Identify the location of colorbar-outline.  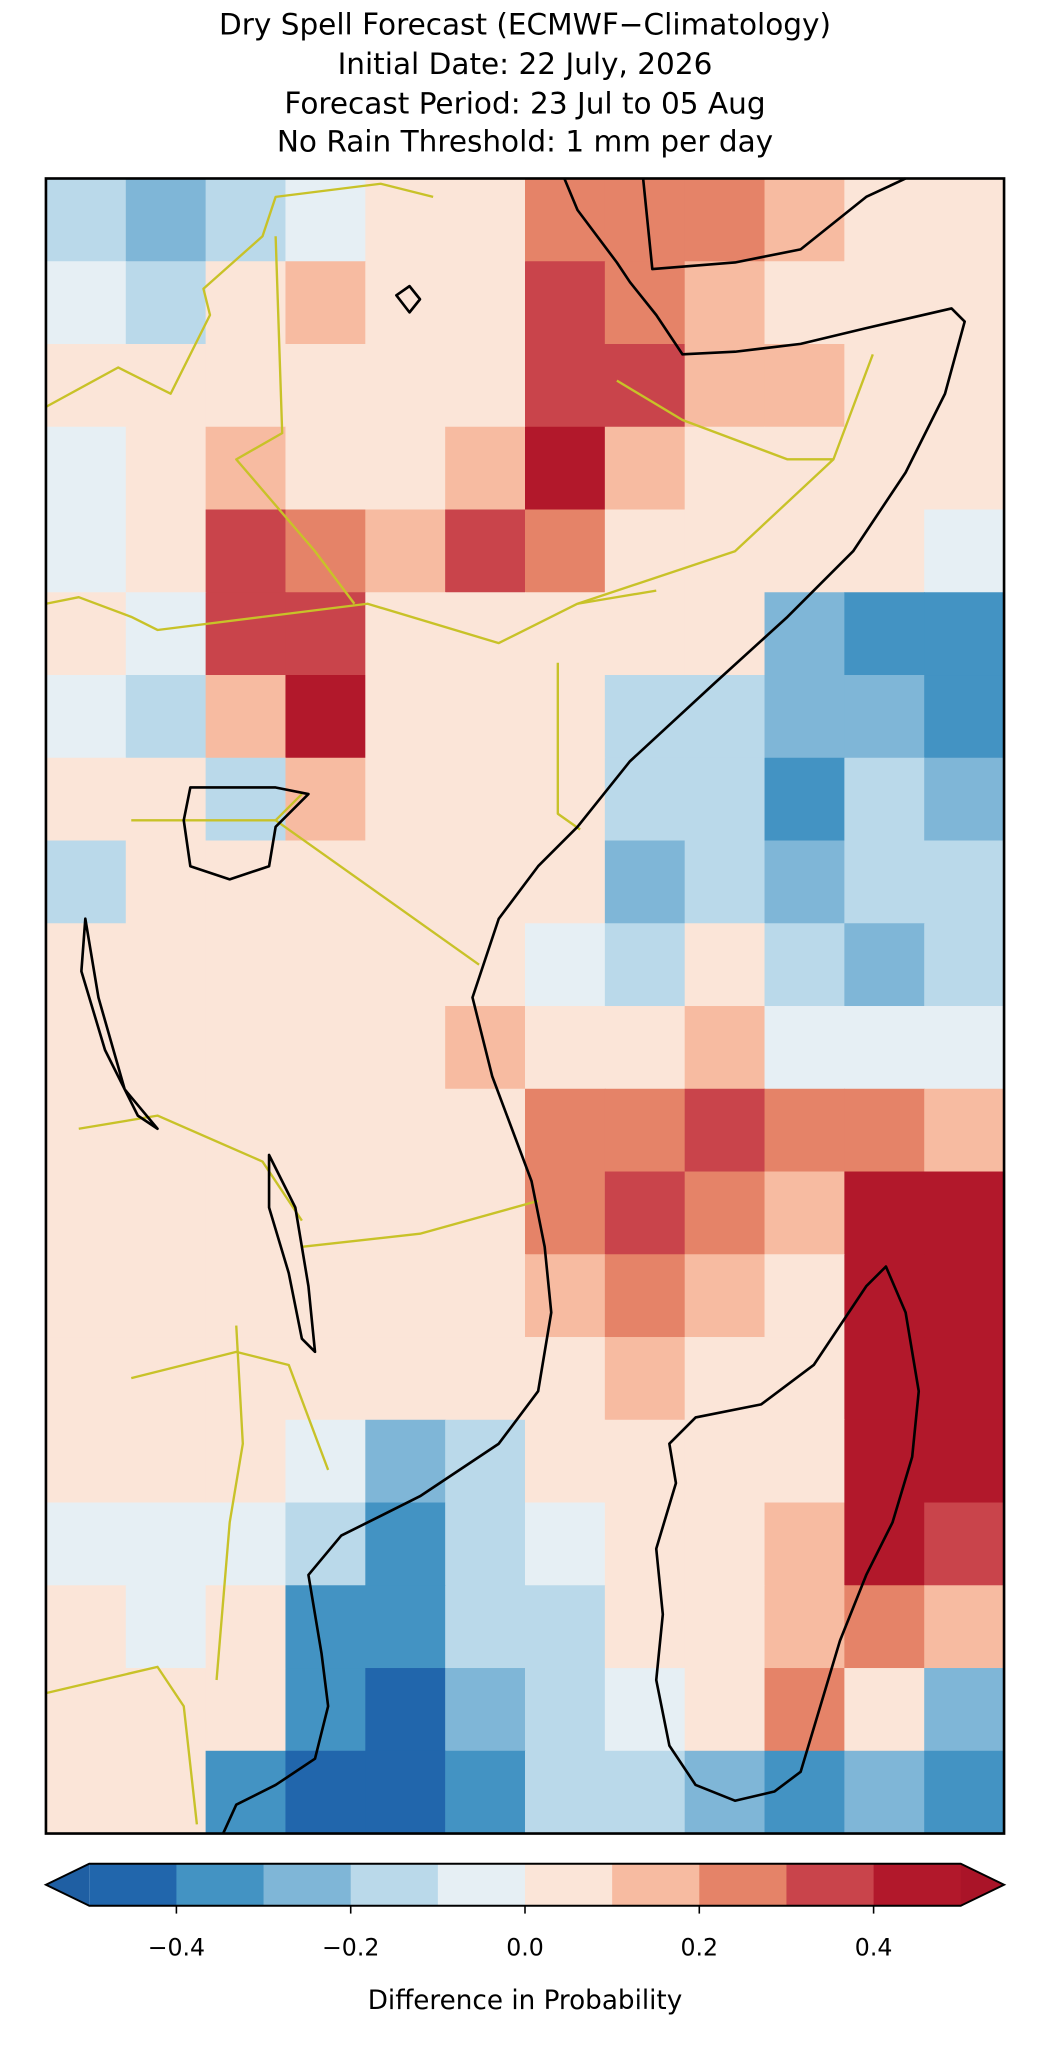
(525, 1884).